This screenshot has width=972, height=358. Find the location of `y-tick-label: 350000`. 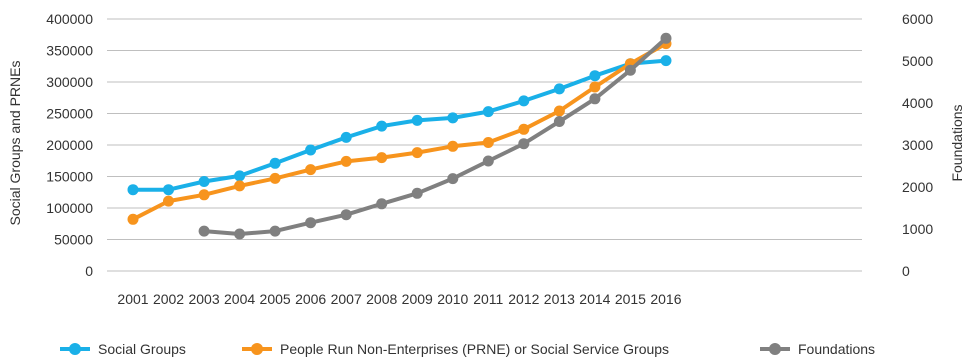

y-tick-label: 350000 is located at coordinates (69, 51).